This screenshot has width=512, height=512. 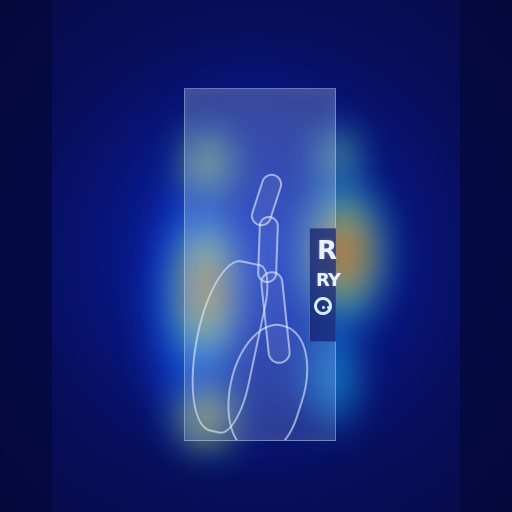 I want to click on xray-side-marker-box, so click(x=322, y=285).